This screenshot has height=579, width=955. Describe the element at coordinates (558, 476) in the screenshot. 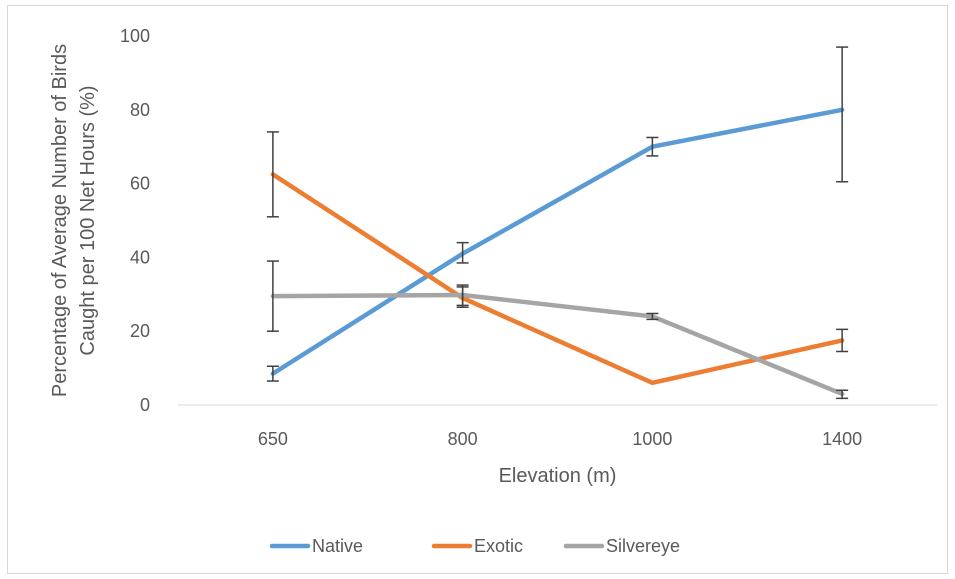

I see `x-axis-title: Elevation (m)` at that location.